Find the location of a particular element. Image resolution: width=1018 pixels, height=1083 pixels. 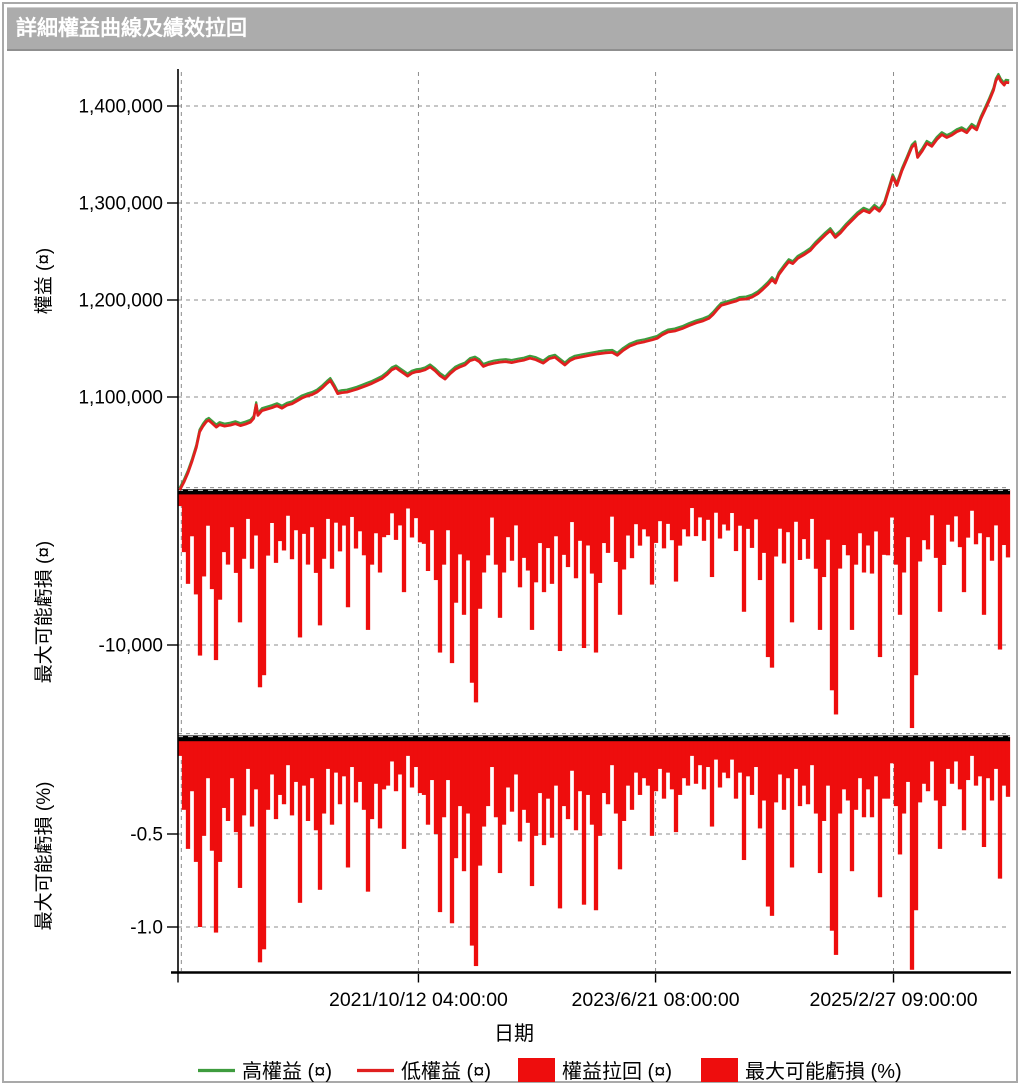

page-title: 詳細權益曲線及績效拉回 is located at coordinates (131, 28).